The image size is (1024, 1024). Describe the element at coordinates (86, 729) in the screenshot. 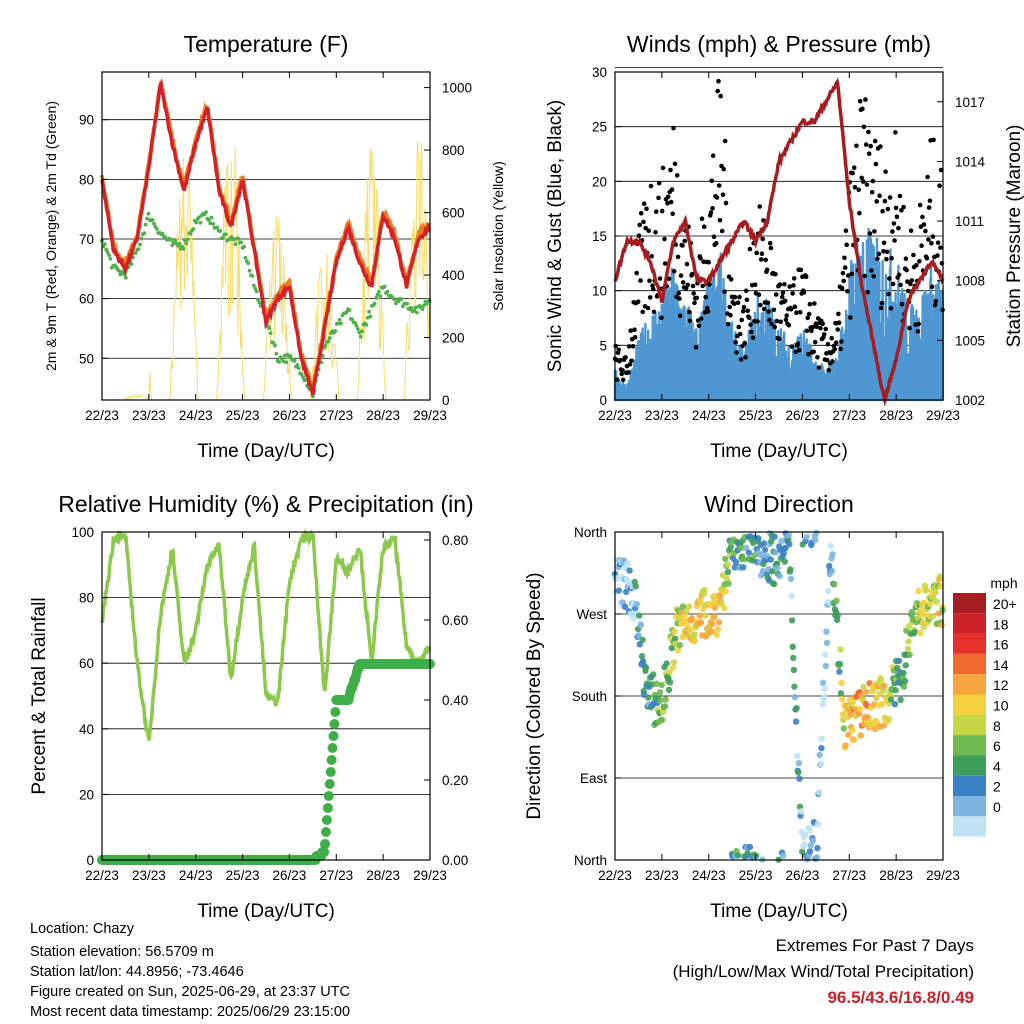

I see `y-tick-label: 40` at that location.